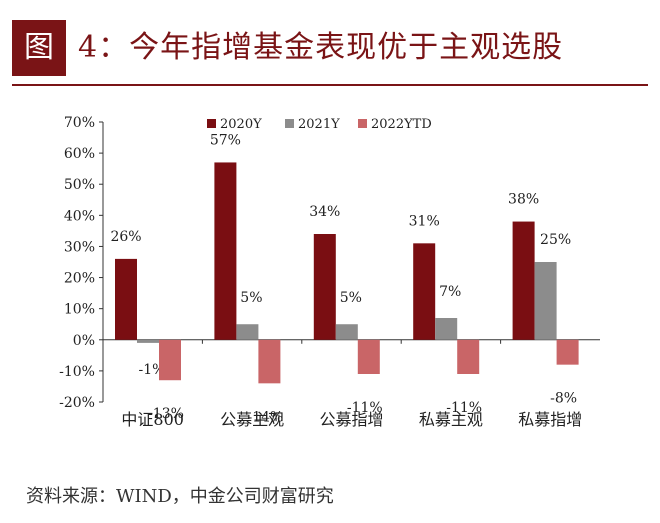  What do you see at coordinates (79, 123) in the screenshot?
I see `y-tick-label: 70%` at bounding box center [79, 123].